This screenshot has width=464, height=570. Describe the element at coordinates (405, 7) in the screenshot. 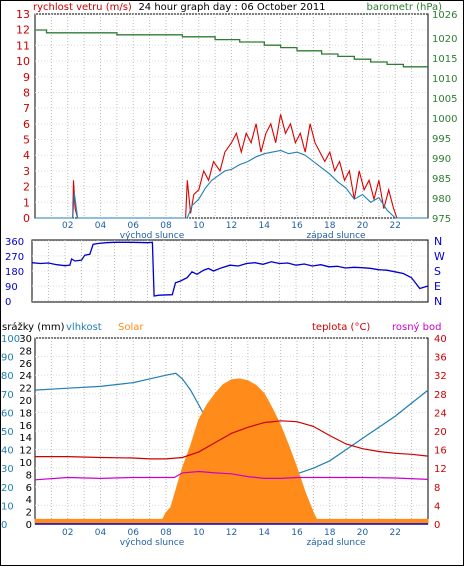

I see `top-right-label: barometr (hPa)` at that location.